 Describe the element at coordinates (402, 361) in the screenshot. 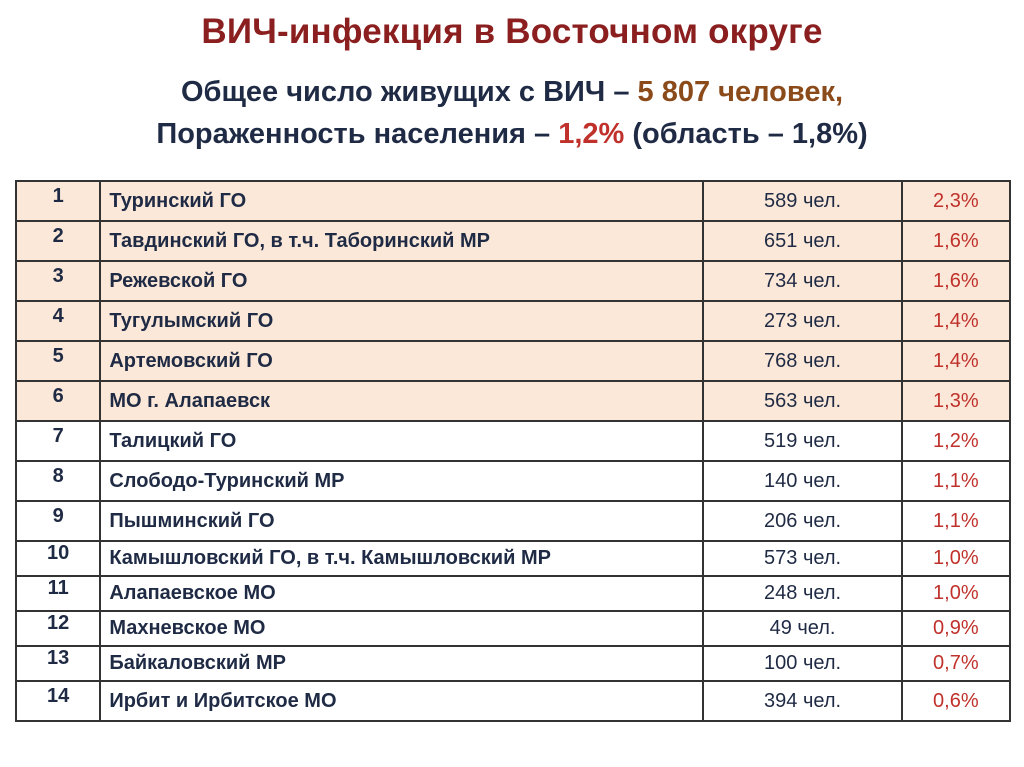

I see `row-district-name: Артемовский ГО` at that location.